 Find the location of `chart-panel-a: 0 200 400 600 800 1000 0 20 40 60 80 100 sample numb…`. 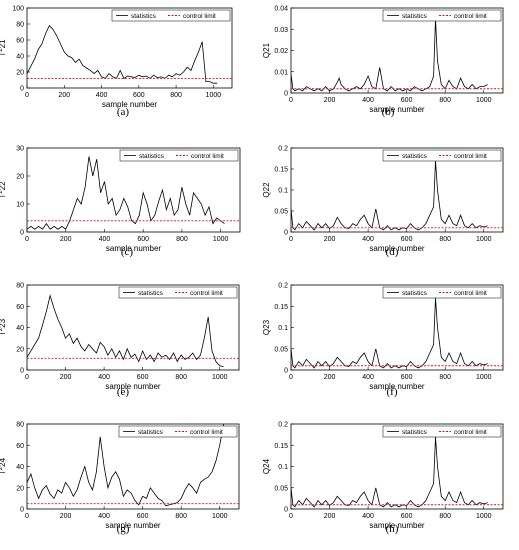

chart-panel-a: 0 200 400 600 800 1000 0 20 40 60 80 100 sample numb… is located at coordinates (116, 57).